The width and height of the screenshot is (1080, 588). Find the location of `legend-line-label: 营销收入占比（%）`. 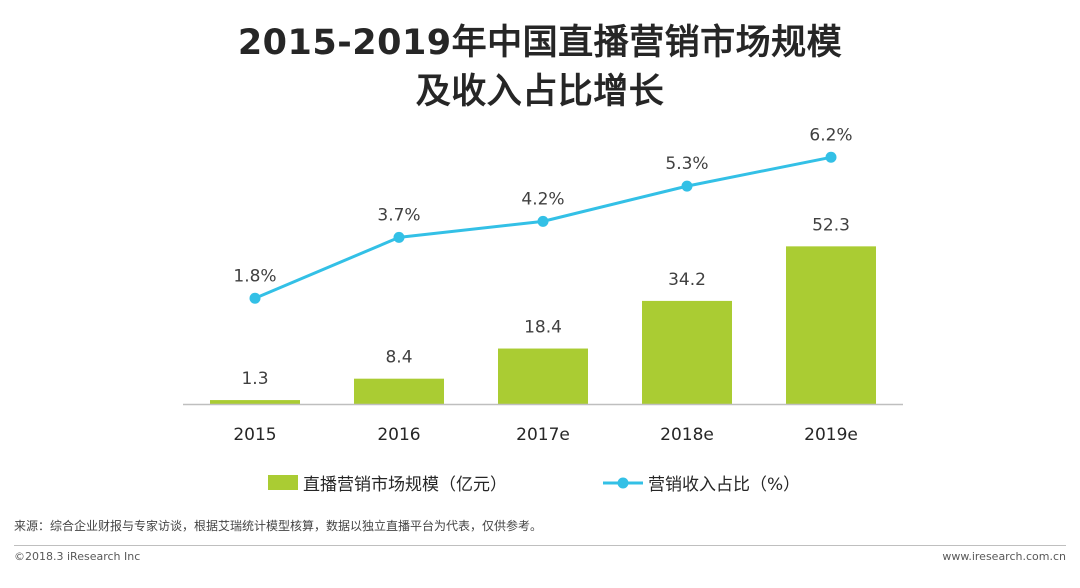

legend-line-label: 营销收入占比（%） is located at coordinates (724, 485).